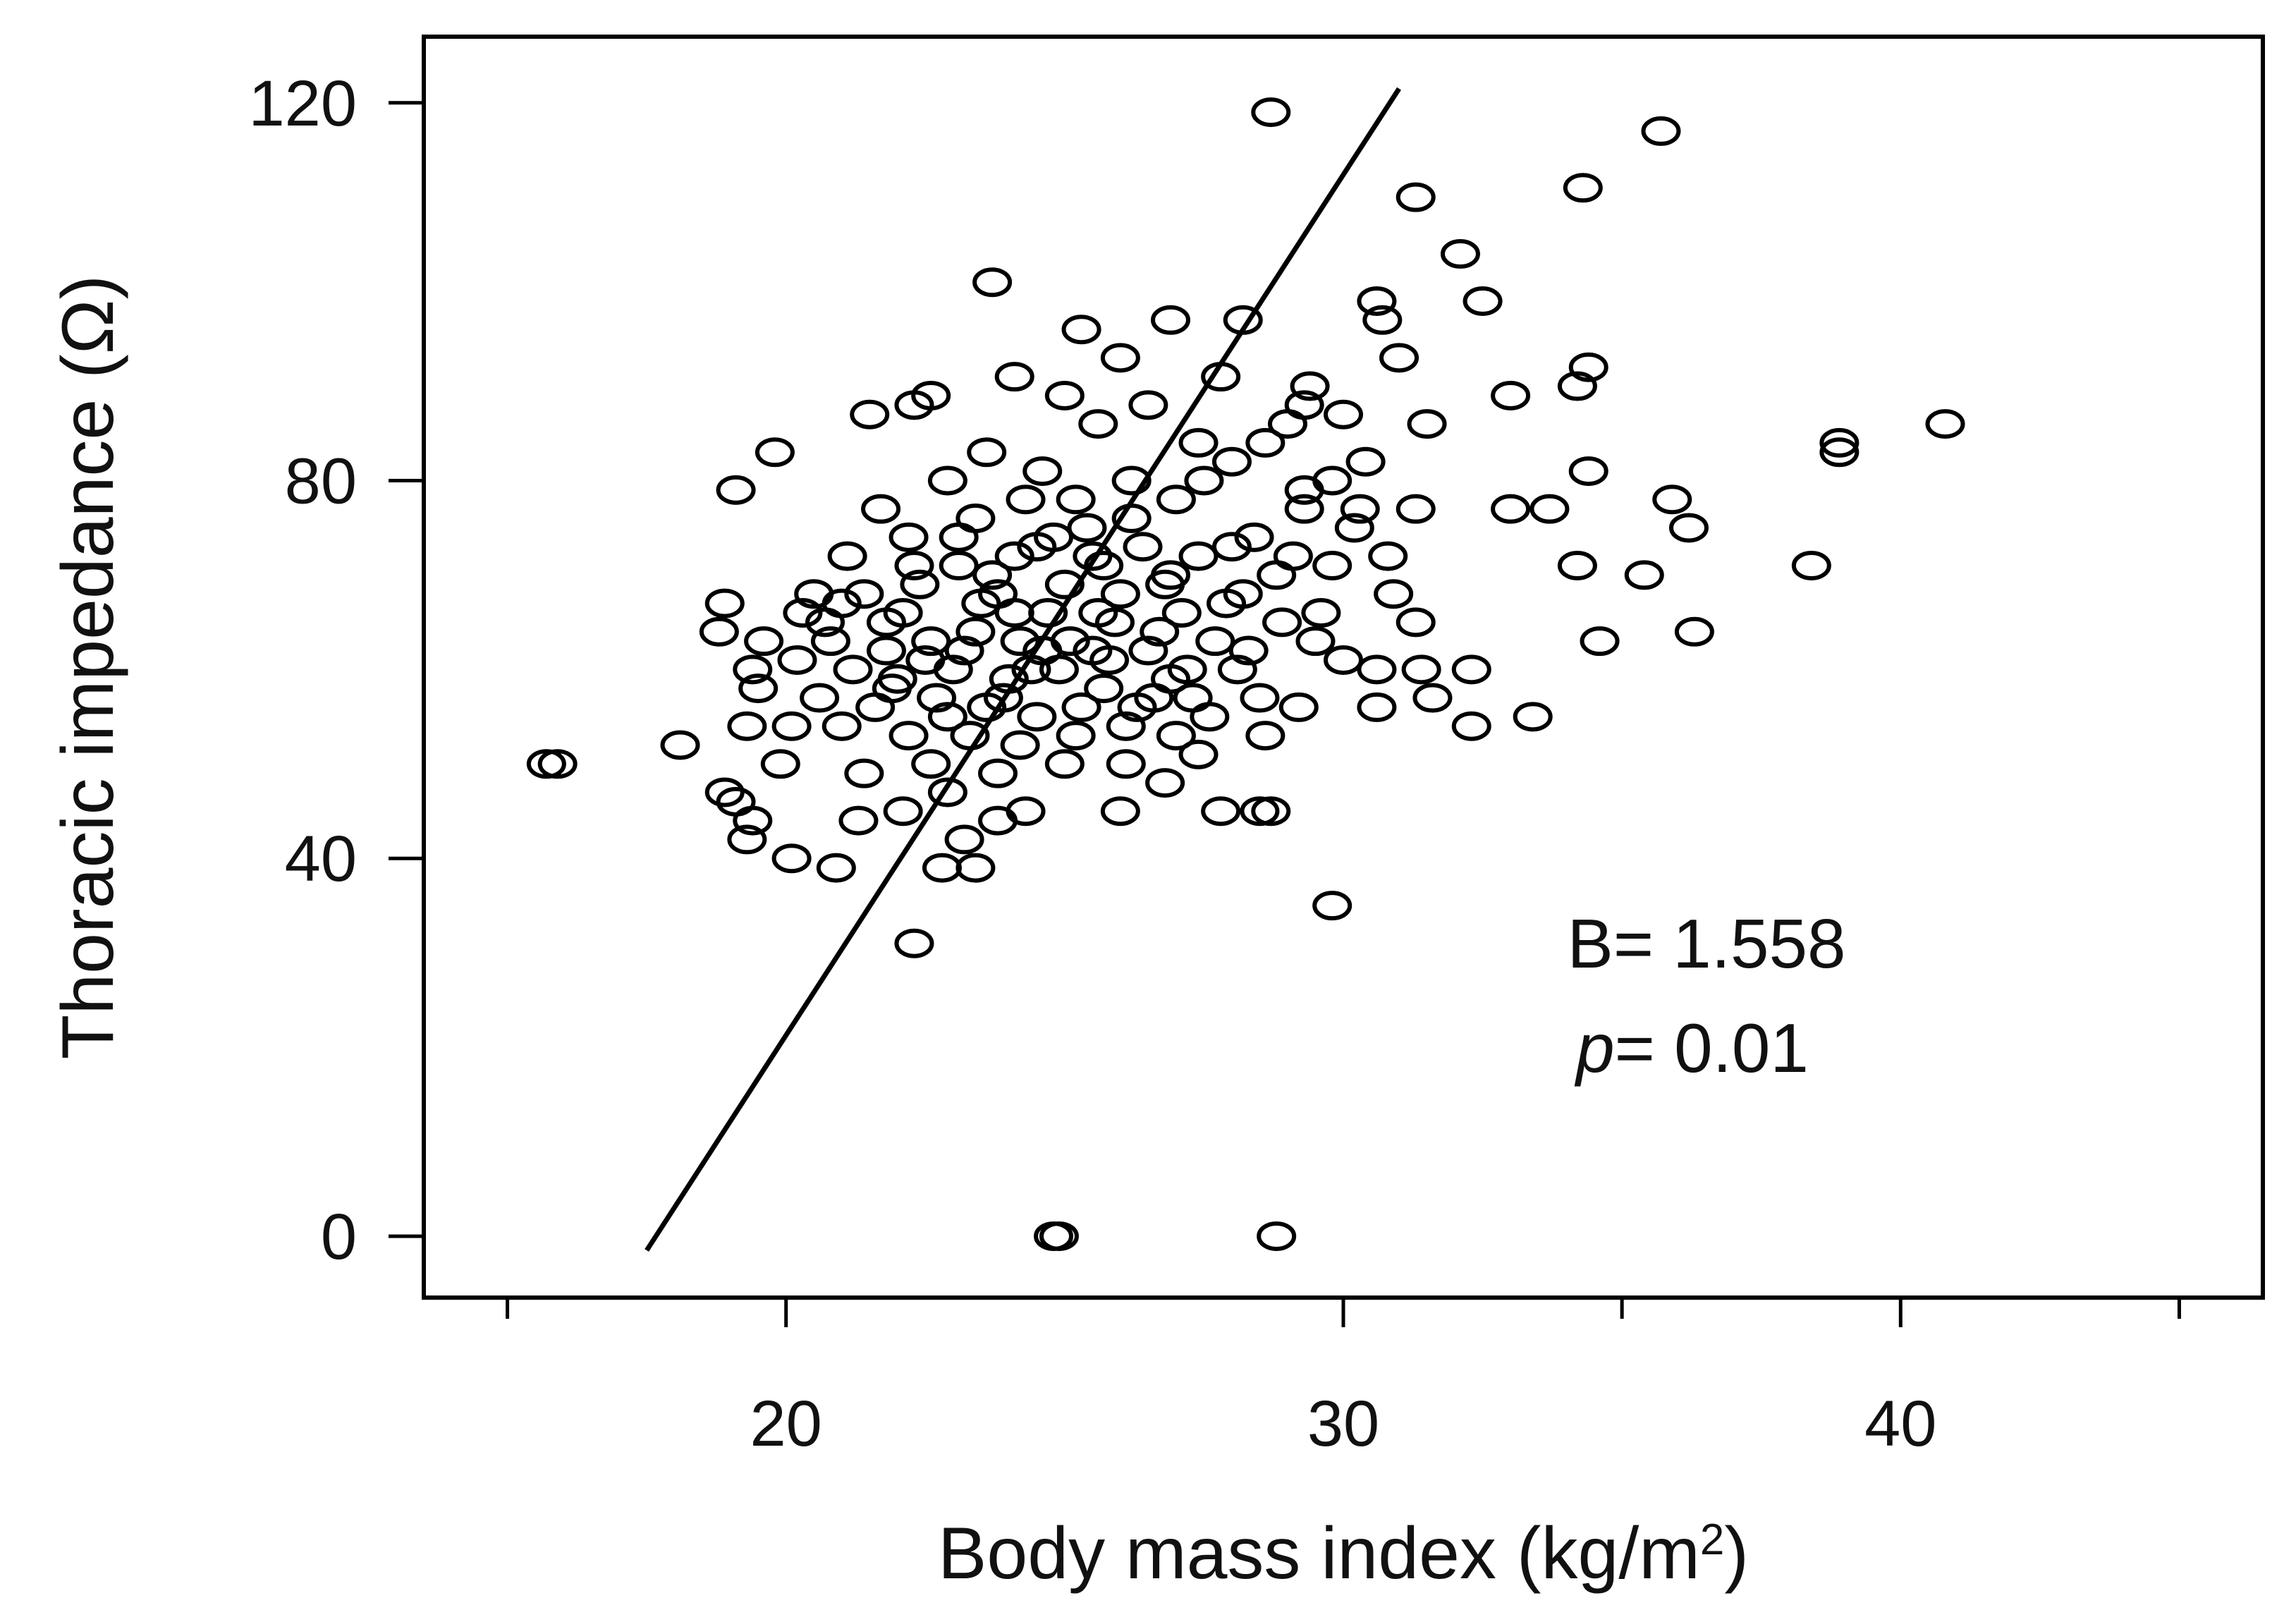 Image resolution: width=2296 pixels, height=1622 pixels. Describe the element at coordinates (1736, 1553) in the screenshot. I see `x-axis-title-close: )` at that location.